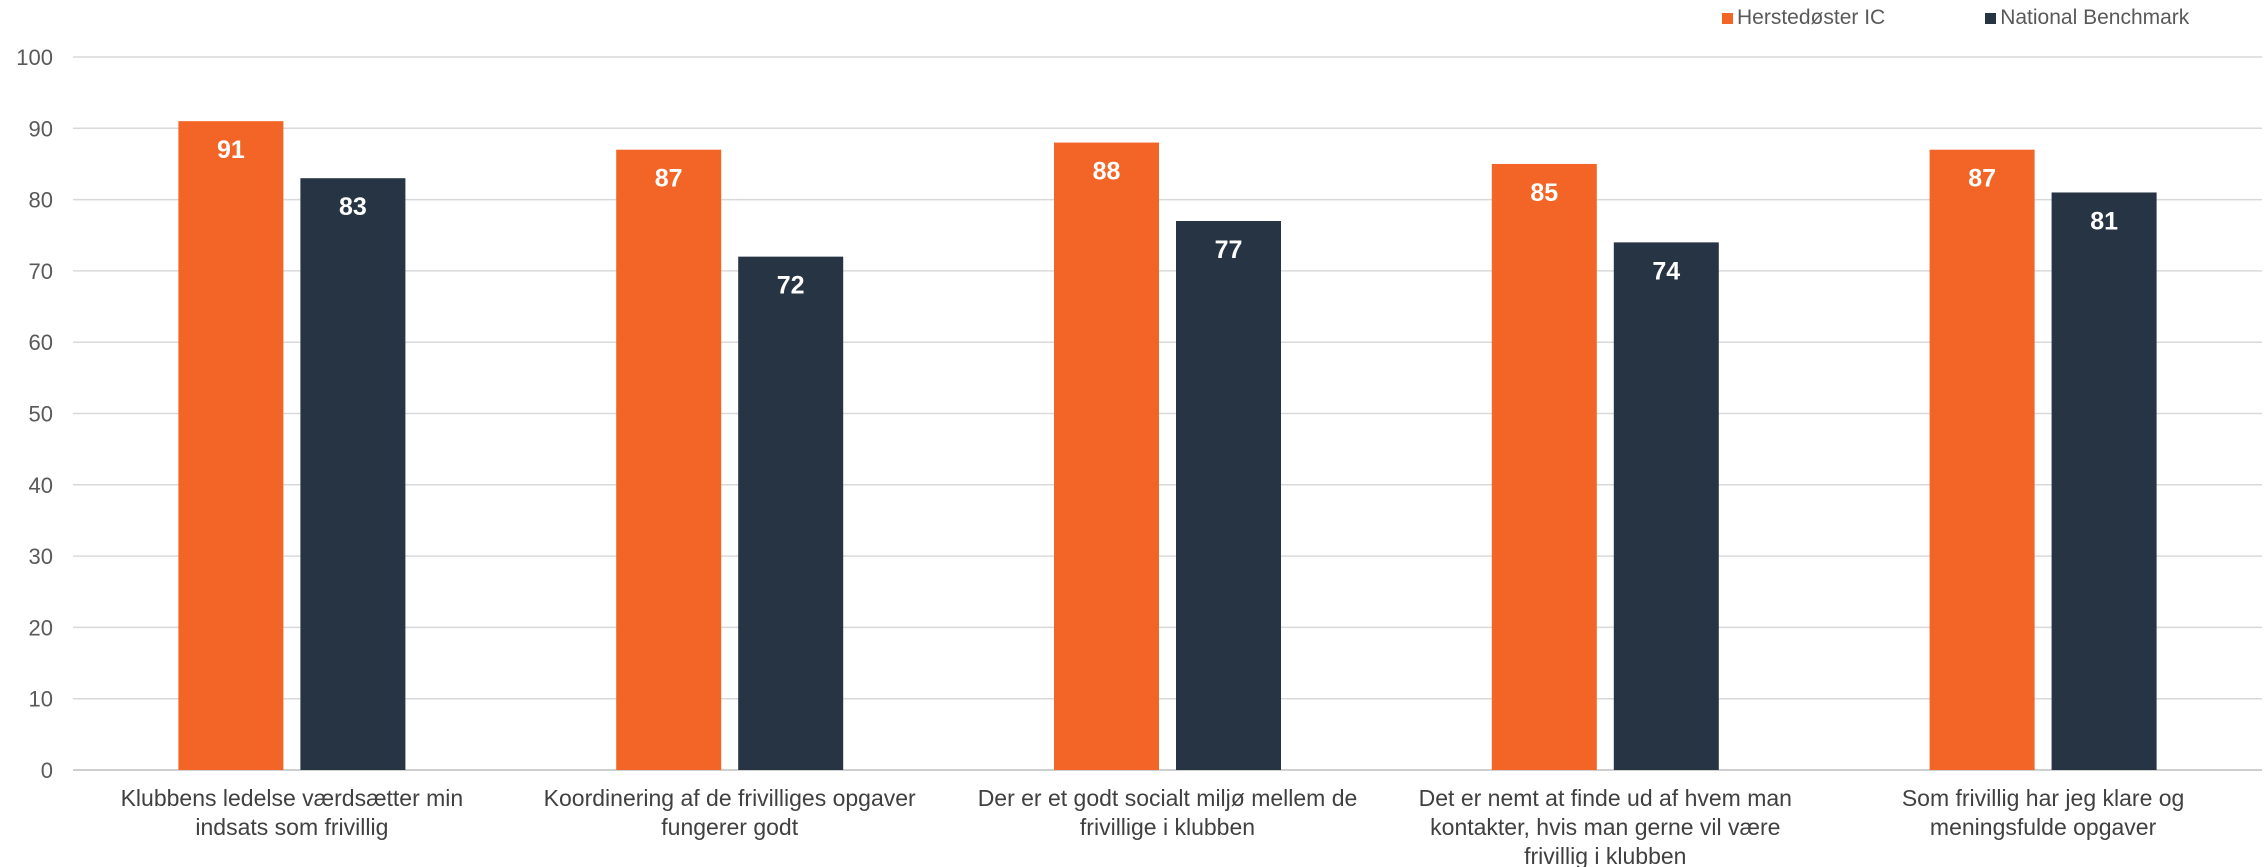  Describe the element at coordinates (41, 271) in the screenshot. I see `y-tick-label-70: 70` at that location.